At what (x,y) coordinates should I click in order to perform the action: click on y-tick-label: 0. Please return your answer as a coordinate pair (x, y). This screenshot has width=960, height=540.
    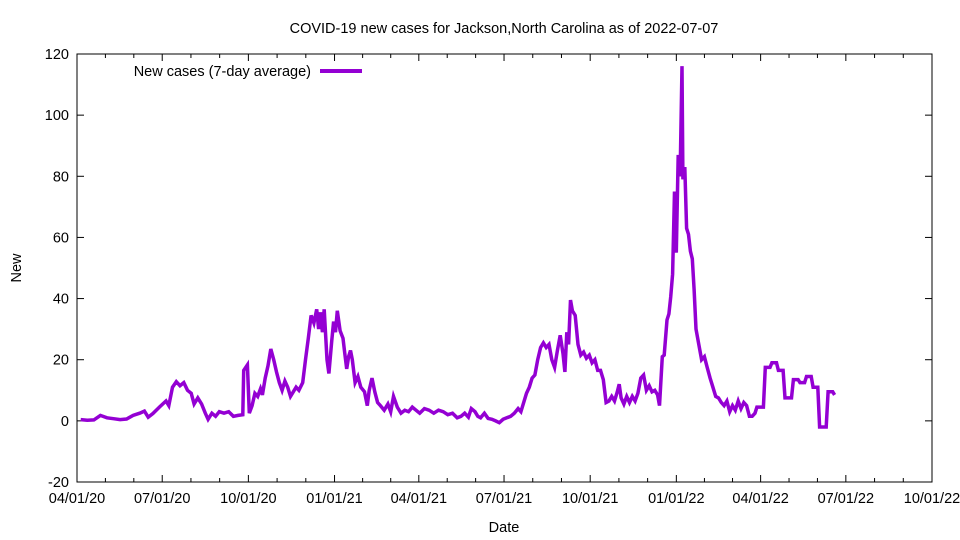
    Looking at the image, I should click on (65, 422).